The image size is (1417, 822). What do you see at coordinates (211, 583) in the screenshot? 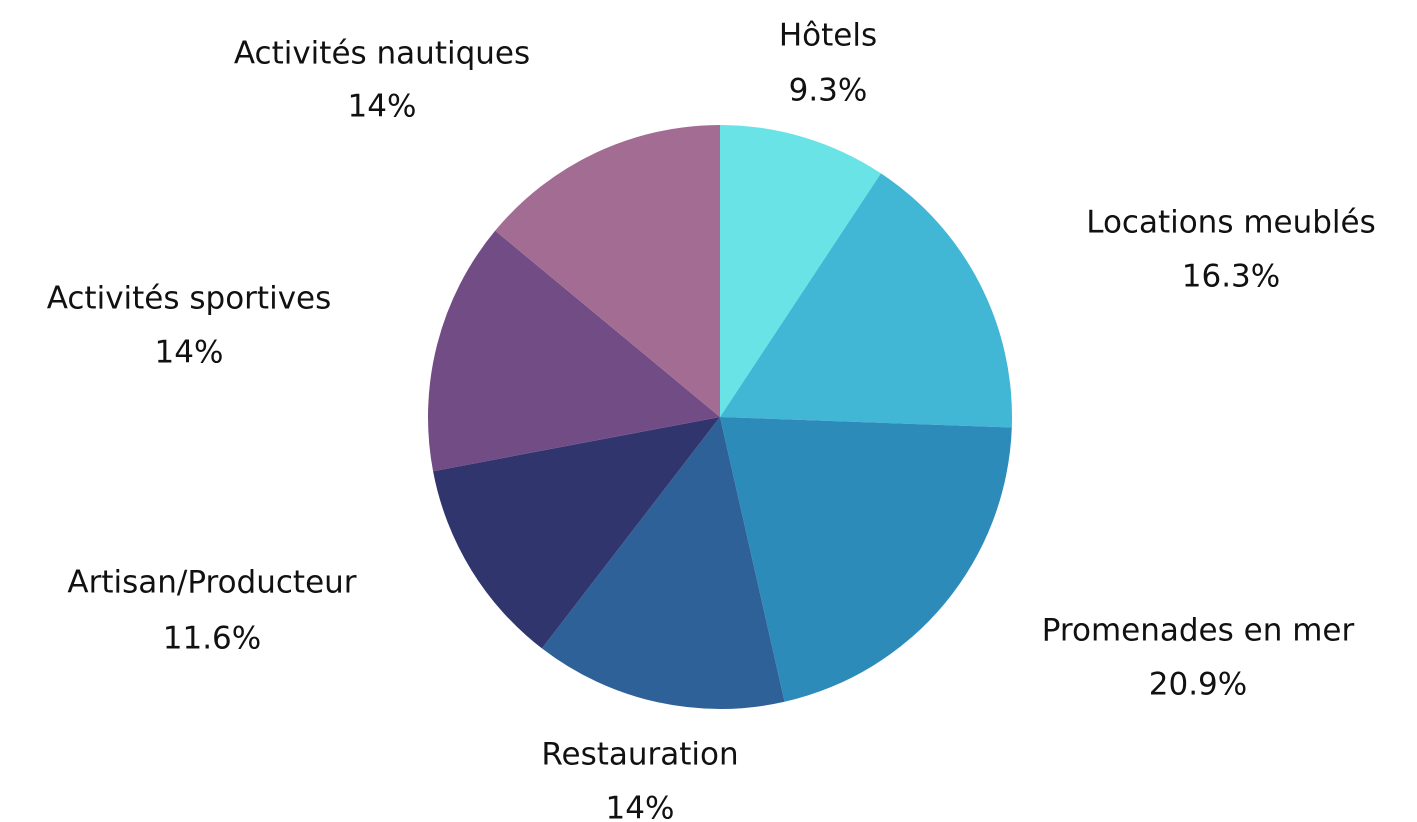
I see `slice-label: Artisan/Producteur` at bounding box center [211, 583].